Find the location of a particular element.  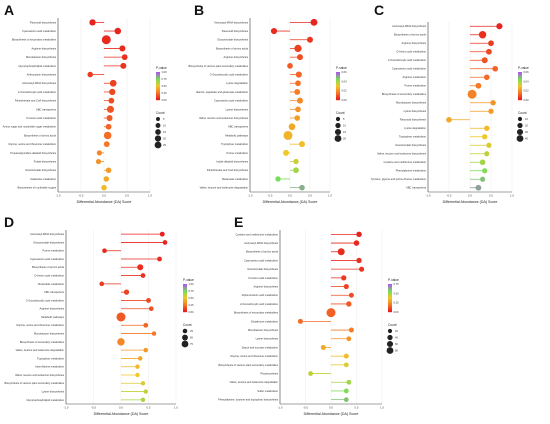

count-legend-tick: 30 is located at coordinates (526, 132).